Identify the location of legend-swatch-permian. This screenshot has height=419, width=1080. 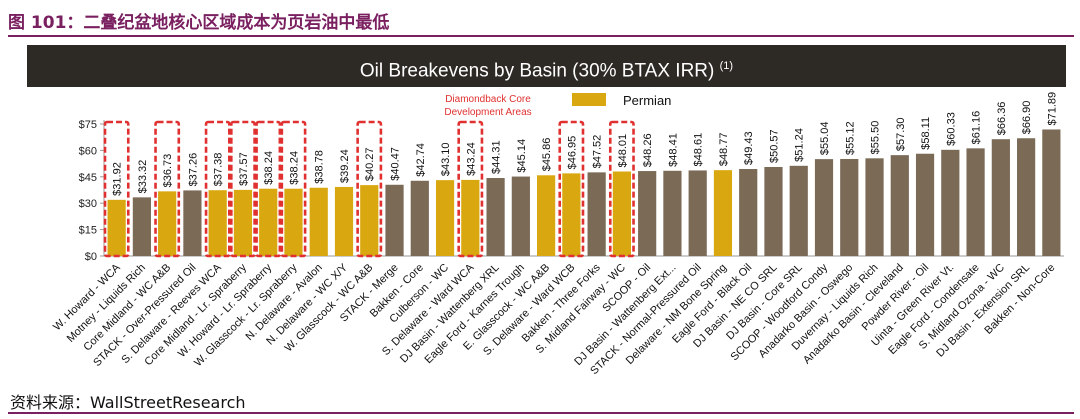
(589, 99).